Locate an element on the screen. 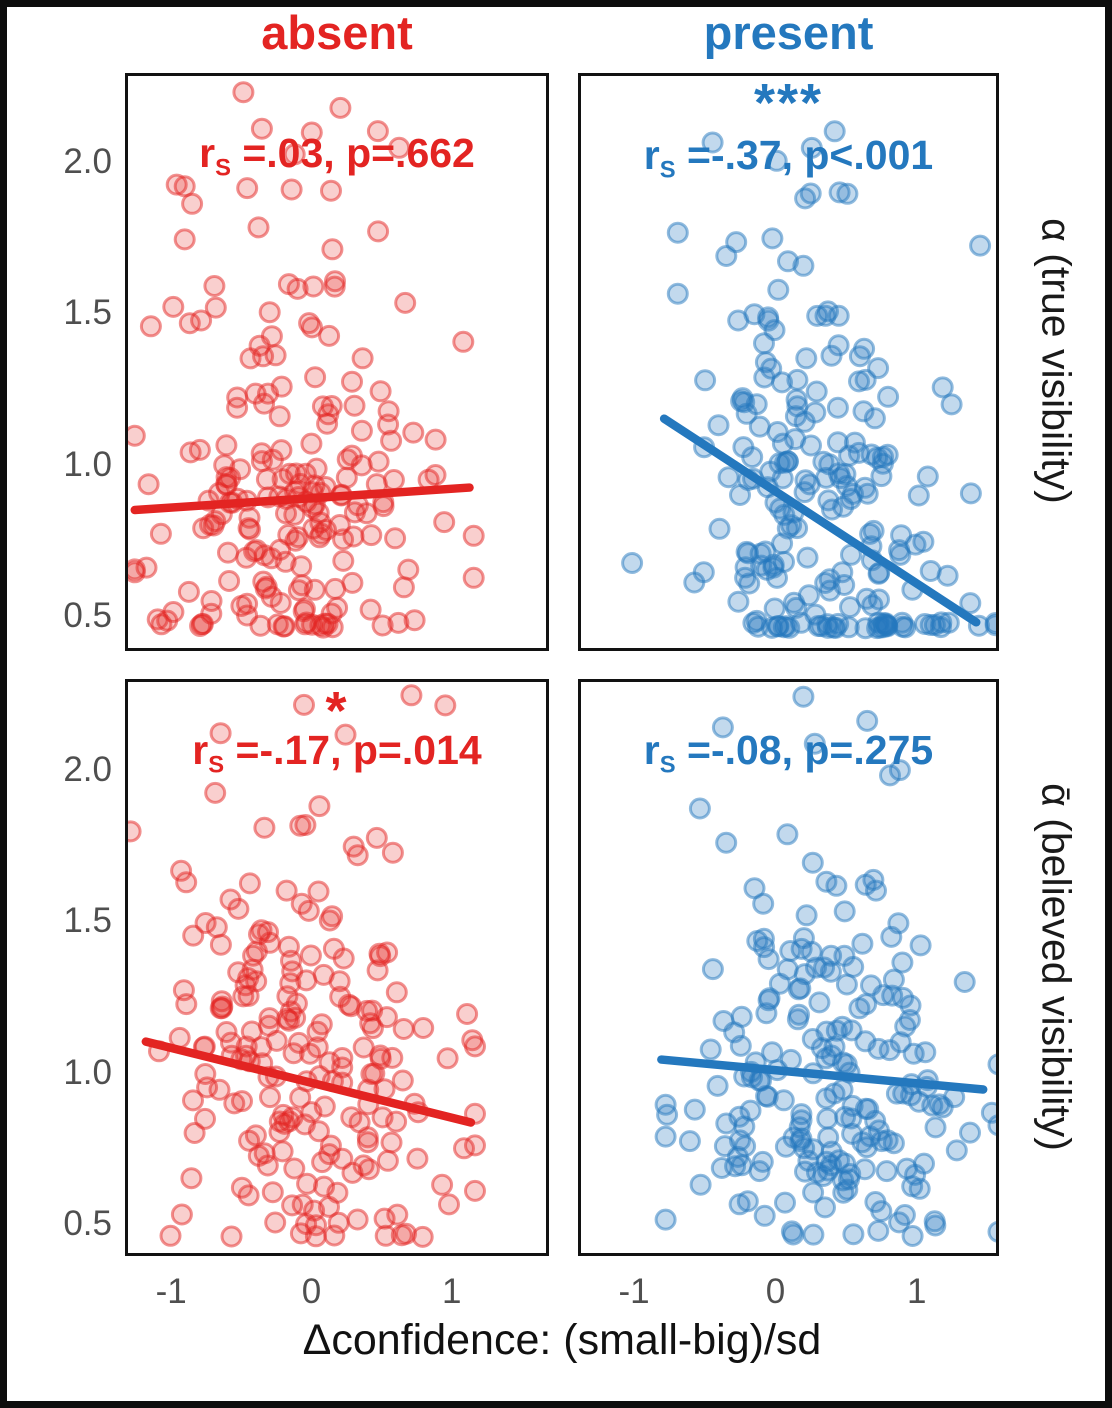 The image size is (1112, 1408). correlation-annotation: rS =-.37, p<.001 is located at coordinates (788, 162).